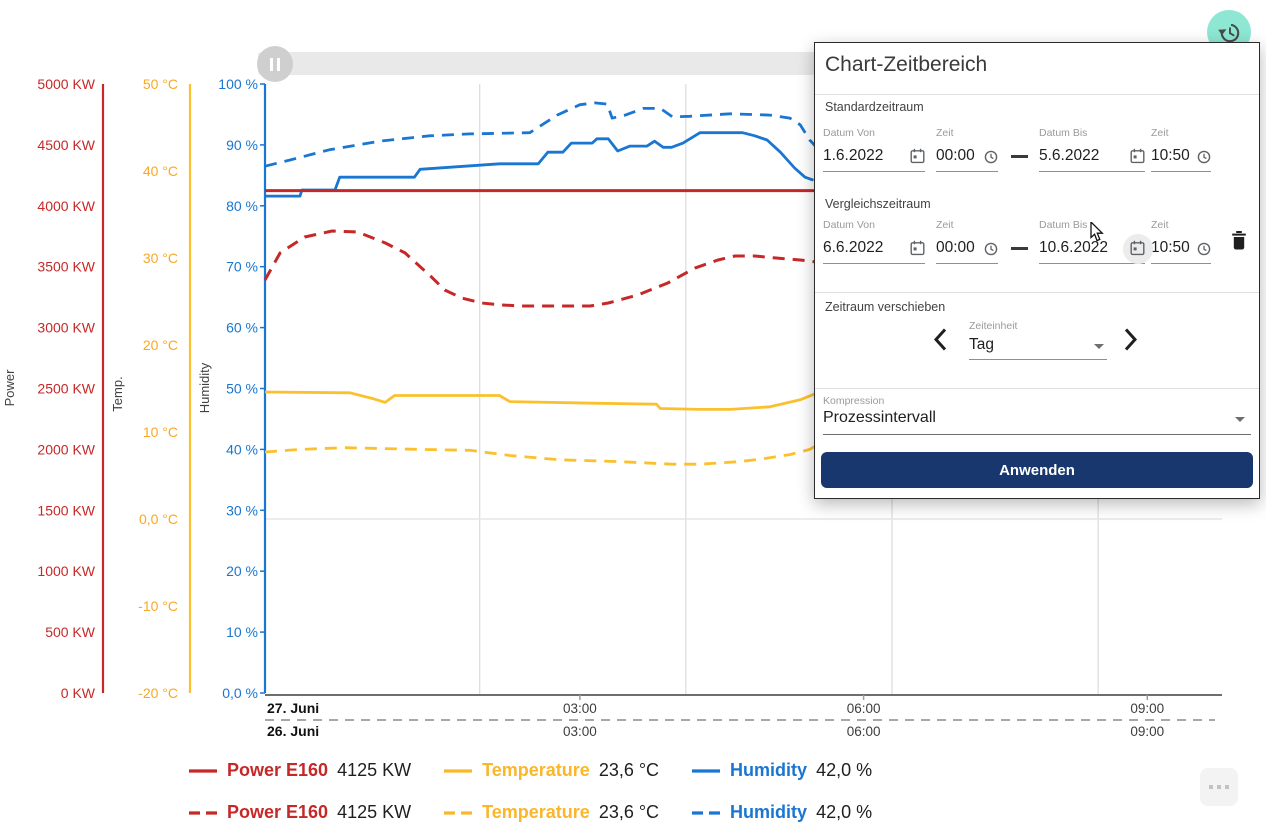 This screenshot has height=836, width=1266. I want to click on icon-hover-highlight, so click(1138, 249).